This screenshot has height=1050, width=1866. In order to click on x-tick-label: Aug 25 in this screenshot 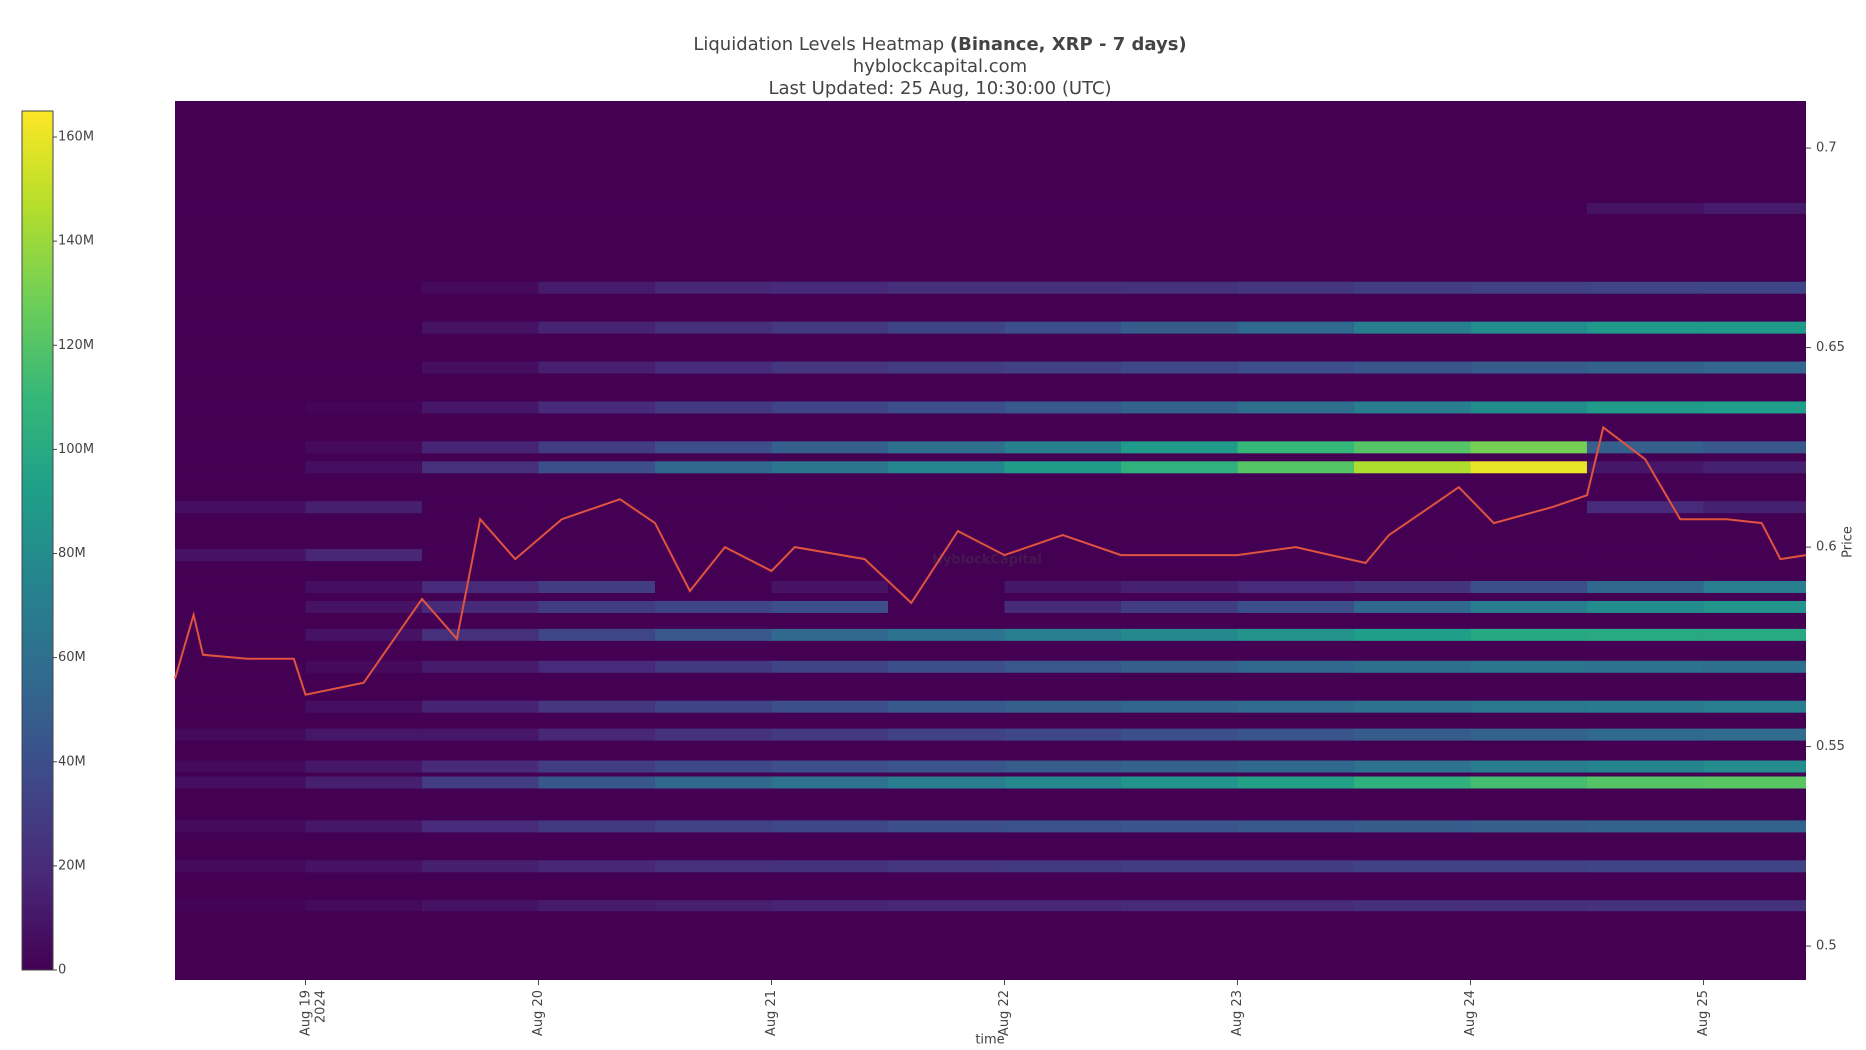, I will do `click(1703, 1013)`.